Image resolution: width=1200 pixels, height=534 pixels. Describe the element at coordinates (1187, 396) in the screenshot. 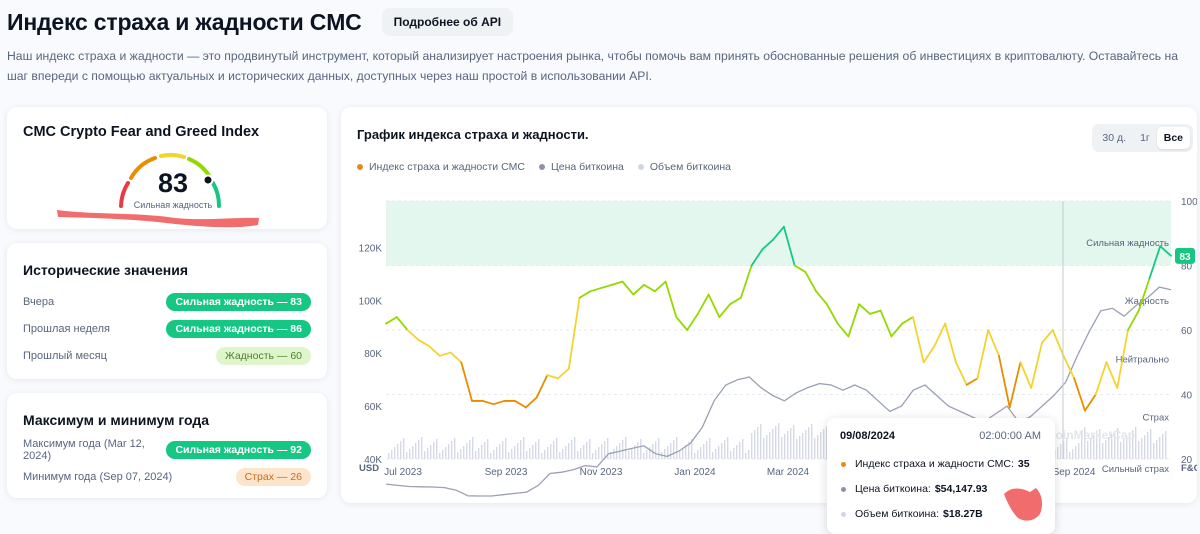

I see `right-tick-label: 40` at that location.